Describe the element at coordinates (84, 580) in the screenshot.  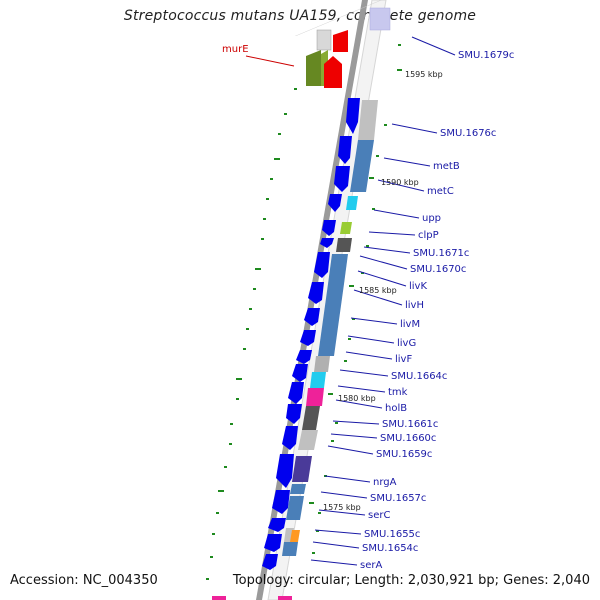
I see `accession-text: Accession: NC_004350` at that location.